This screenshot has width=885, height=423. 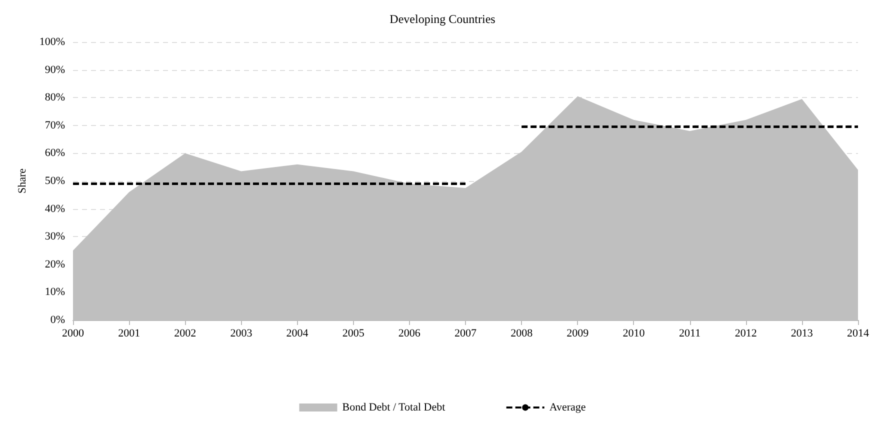 What do you see at coordinates (634, 334) in the screenshot?
I see `x-tick-label: 2010` at bounding box center [634, 334].